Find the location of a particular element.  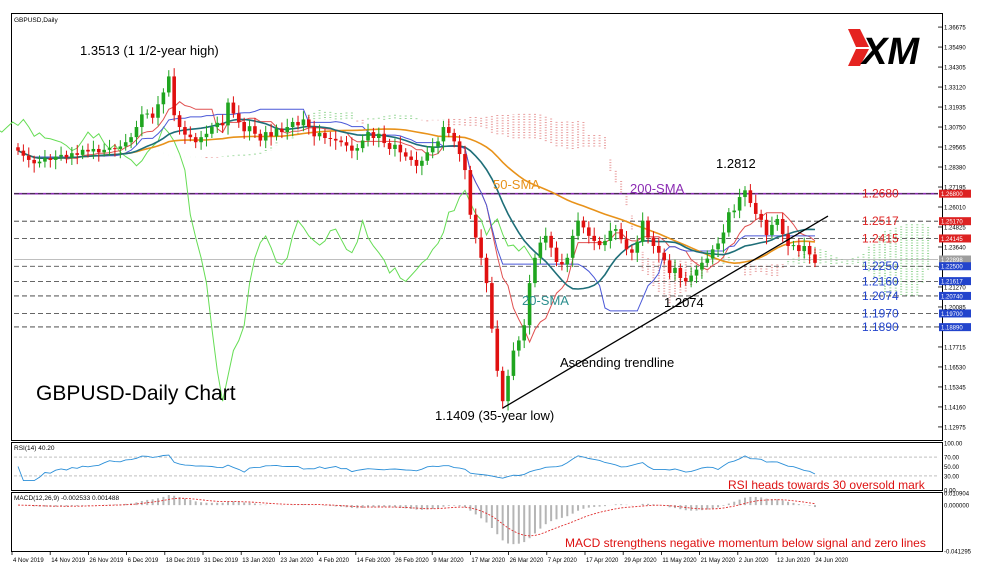

price-tick-label: 1.33120 is located at coordinates (955, 89).